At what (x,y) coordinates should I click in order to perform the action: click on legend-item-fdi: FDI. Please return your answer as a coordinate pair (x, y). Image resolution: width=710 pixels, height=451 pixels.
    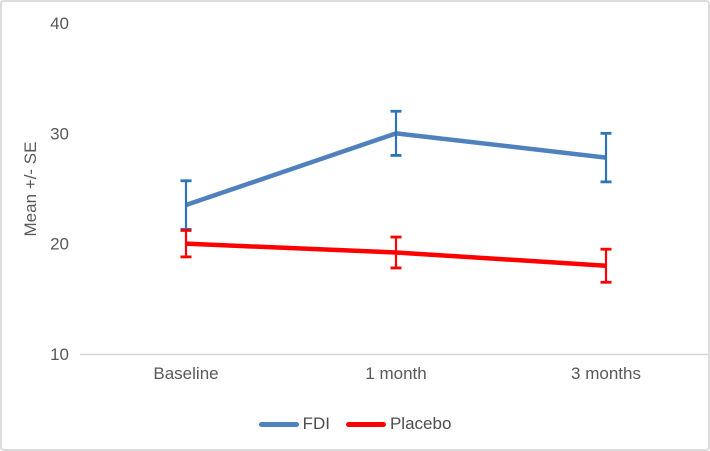
    Looking at the image, I should click on (294, 424).